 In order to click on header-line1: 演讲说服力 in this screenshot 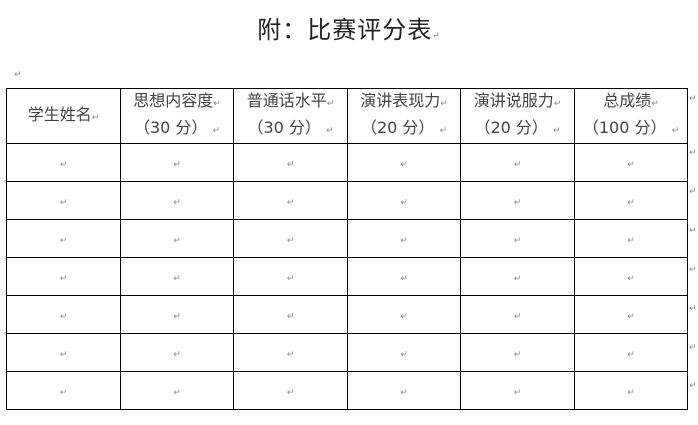, I will do `click(513, 100)`.